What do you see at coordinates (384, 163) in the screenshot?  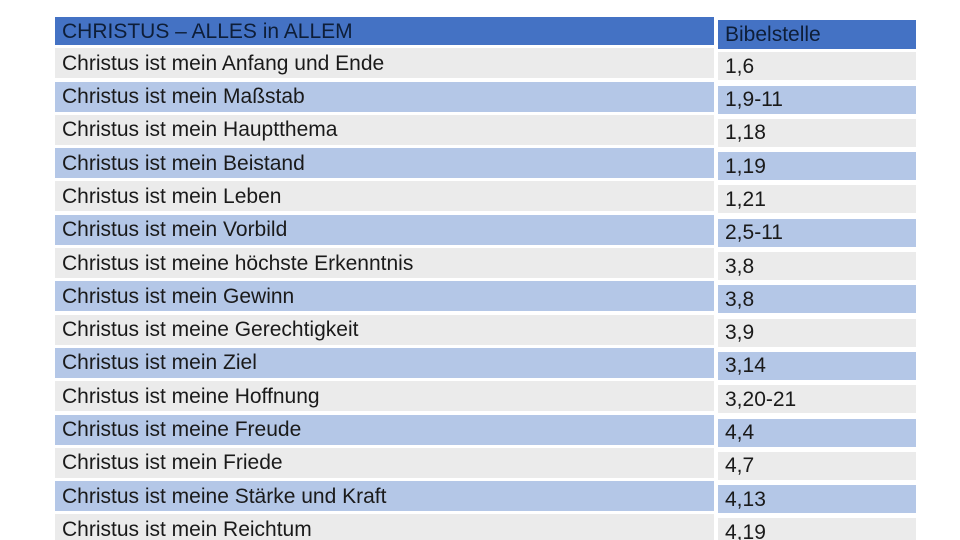 I see `table-row: Christus ist mein Beistand` at bounding box center [384, 163].